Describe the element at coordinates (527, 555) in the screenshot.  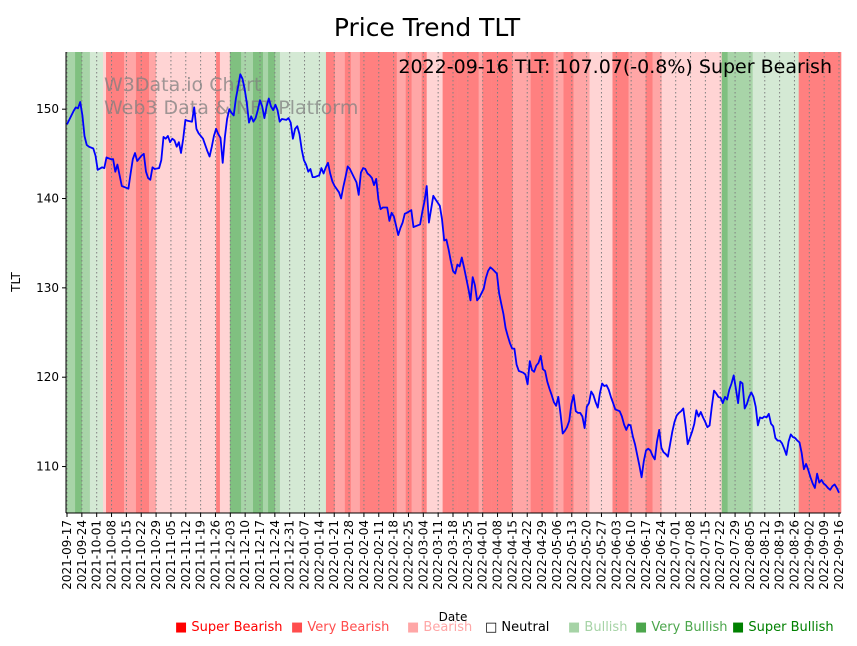
I see `x-tick-label: 2022-04-22` at that location.